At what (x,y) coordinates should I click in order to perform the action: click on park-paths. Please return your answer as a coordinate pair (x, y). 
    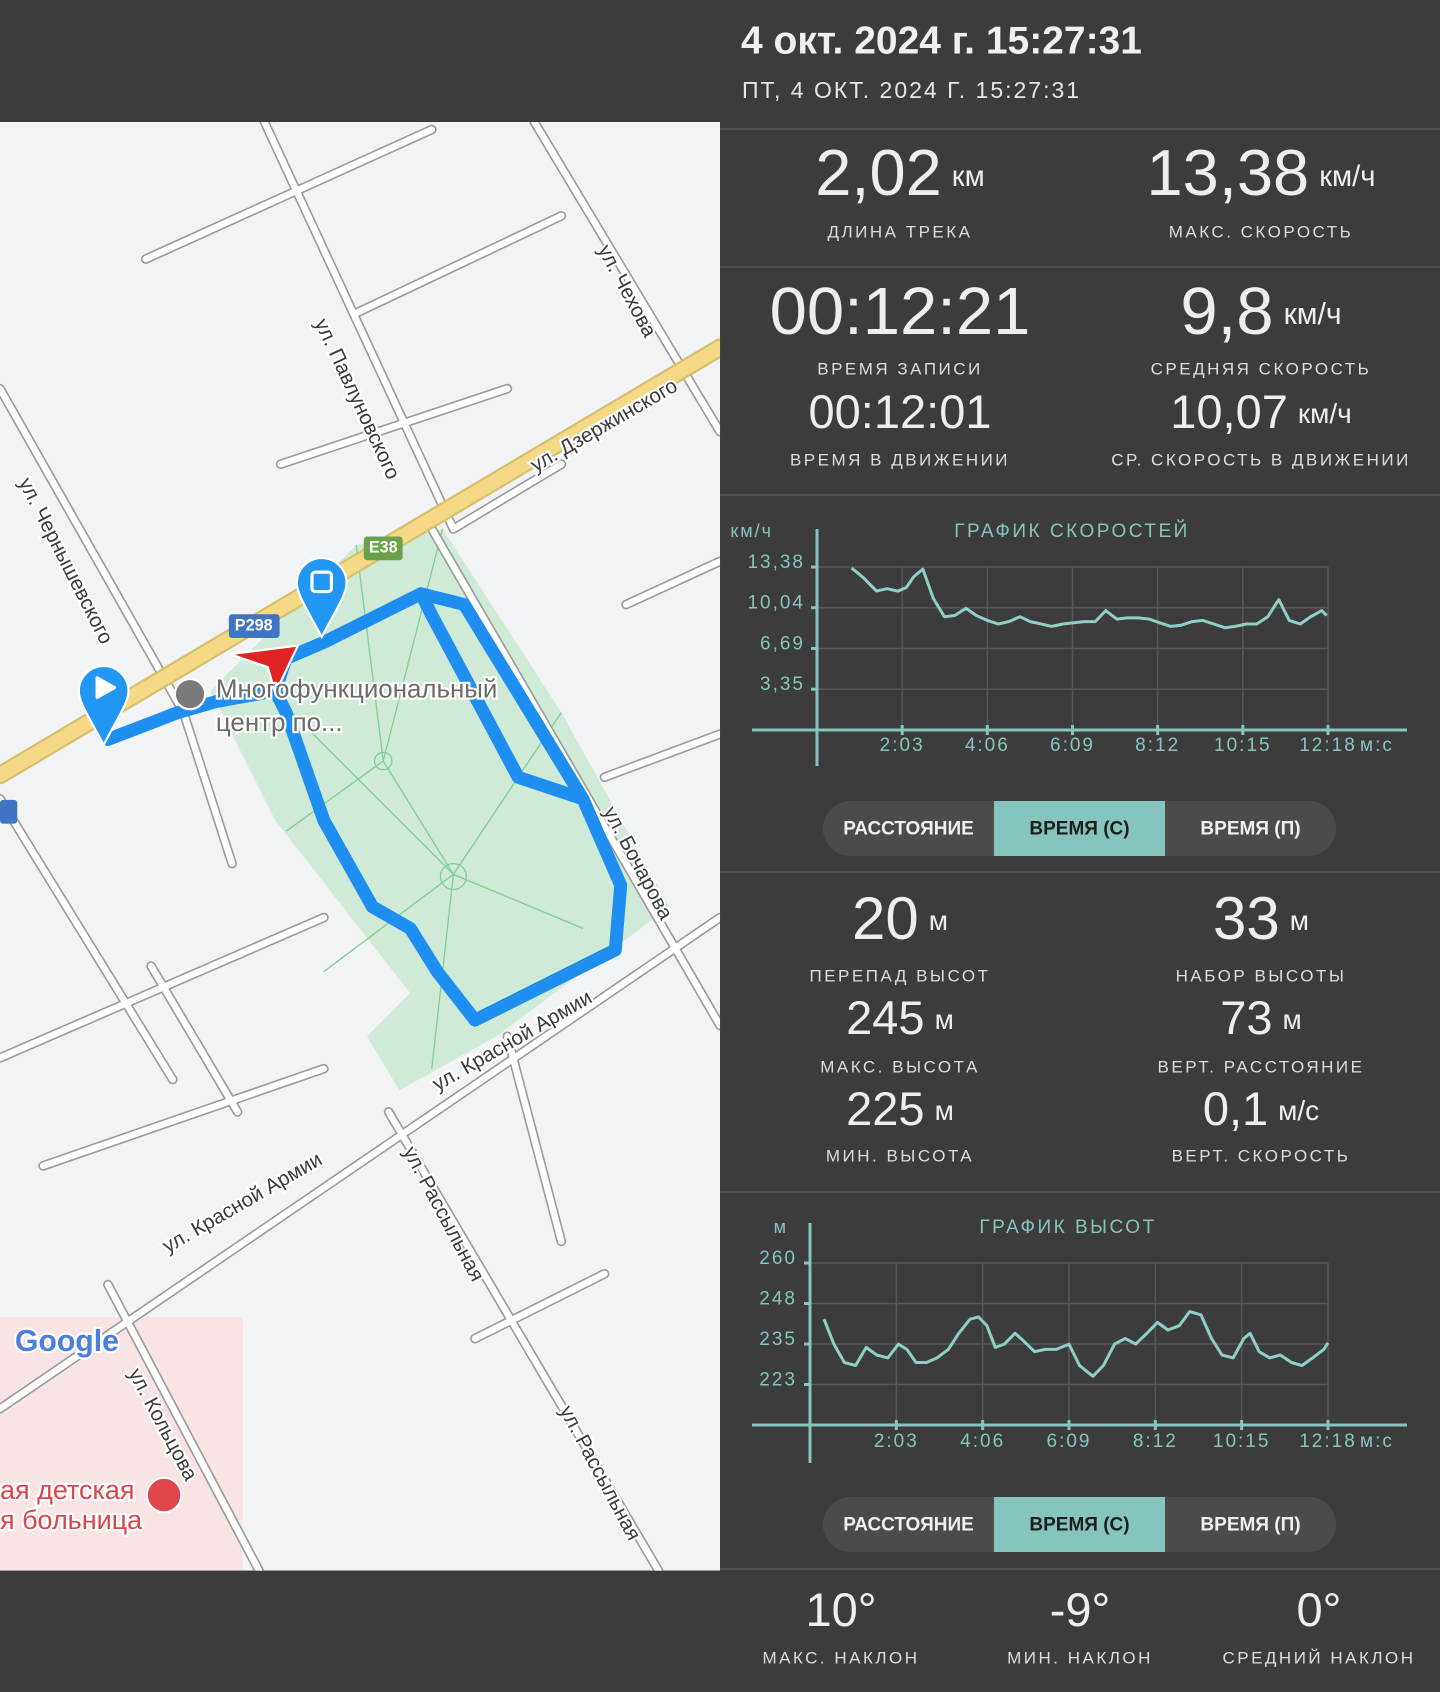
    Looking at the image, I should click on (432, 798).